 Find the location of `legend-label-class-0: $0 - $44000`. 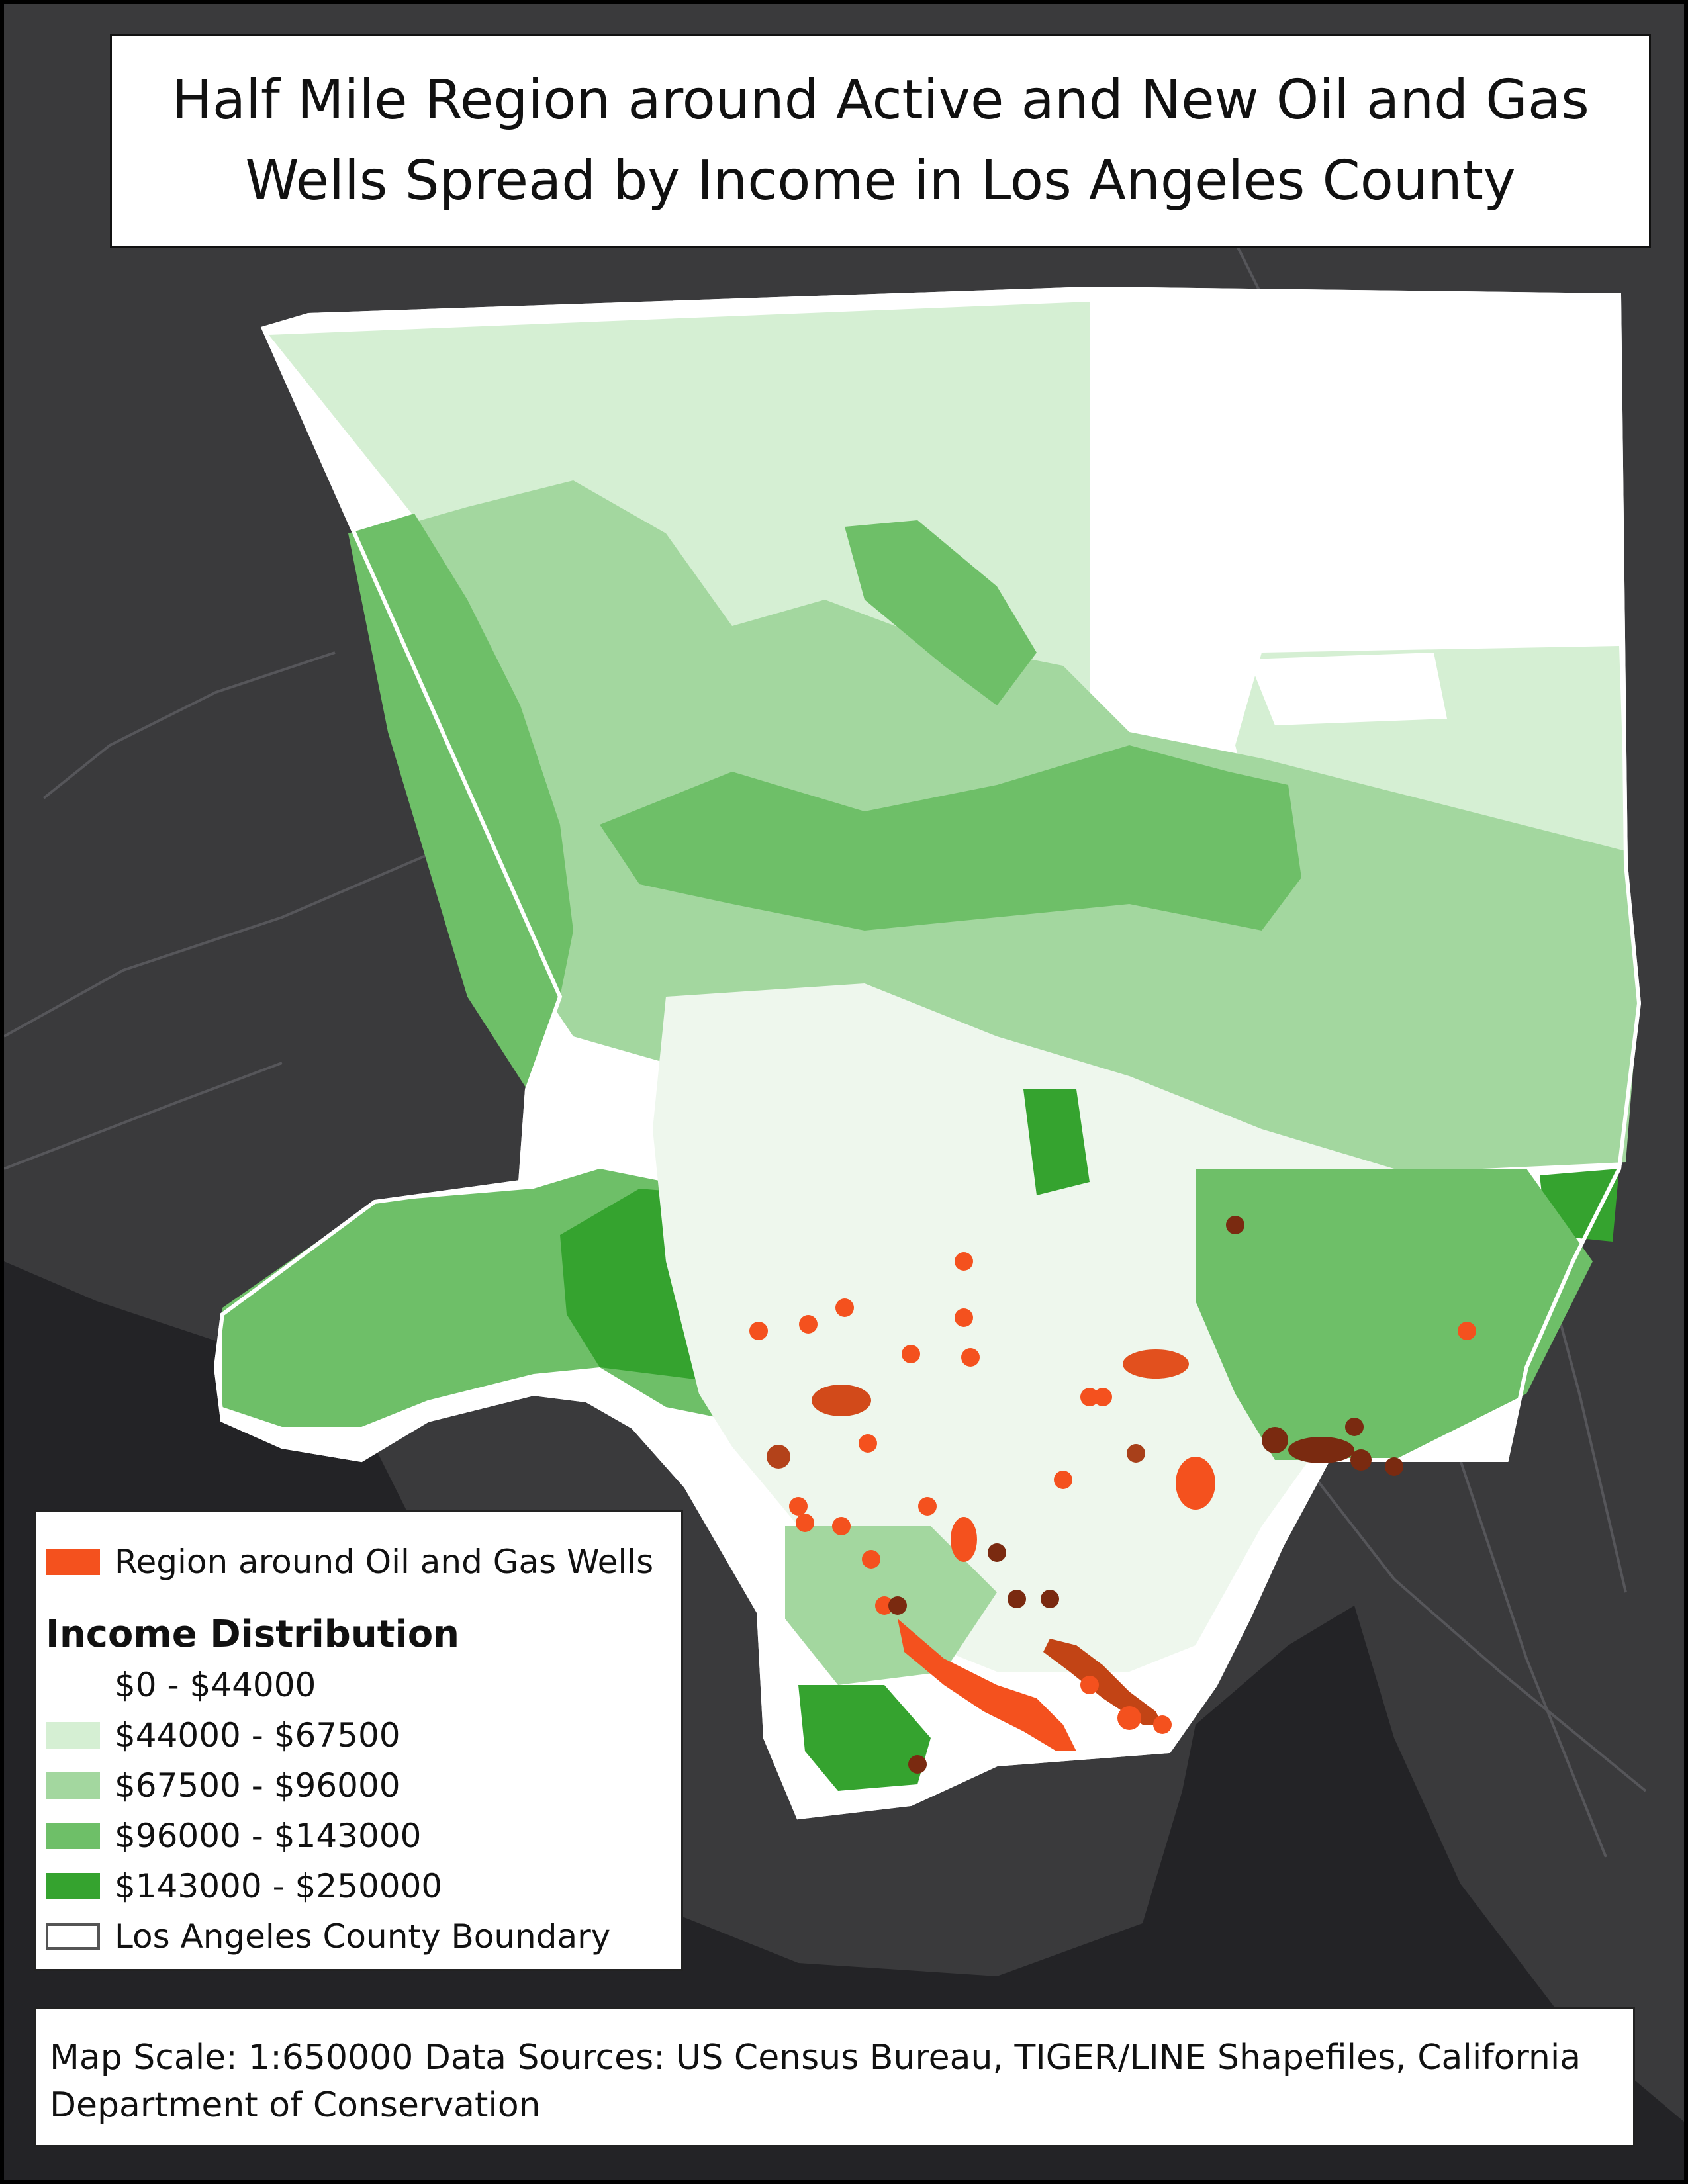

legend-label-class-0: $0 - $44000 is located at coordinates (215, 1685).